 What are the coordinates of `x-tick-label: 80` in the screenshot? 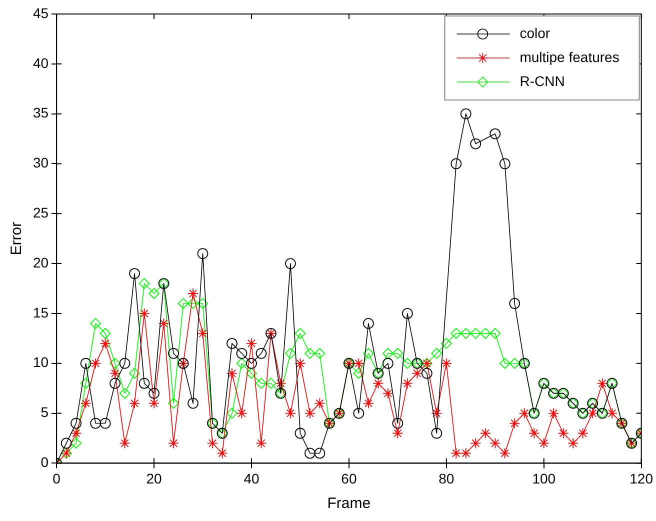 It's located at (446, 478).